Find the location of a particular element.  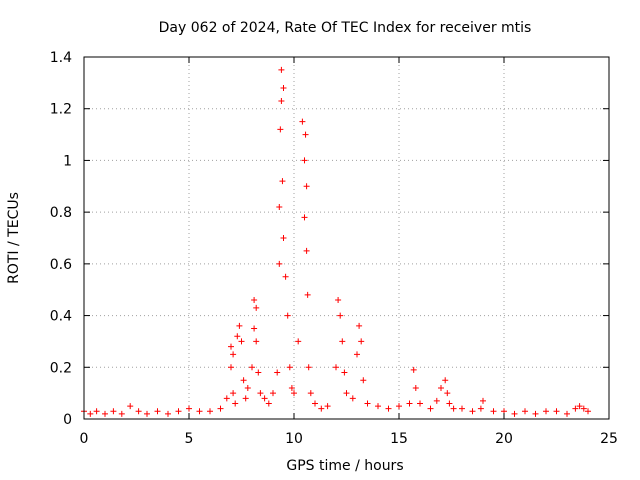

y-tick-label: 0.4 is located at coordinates (61, 317).